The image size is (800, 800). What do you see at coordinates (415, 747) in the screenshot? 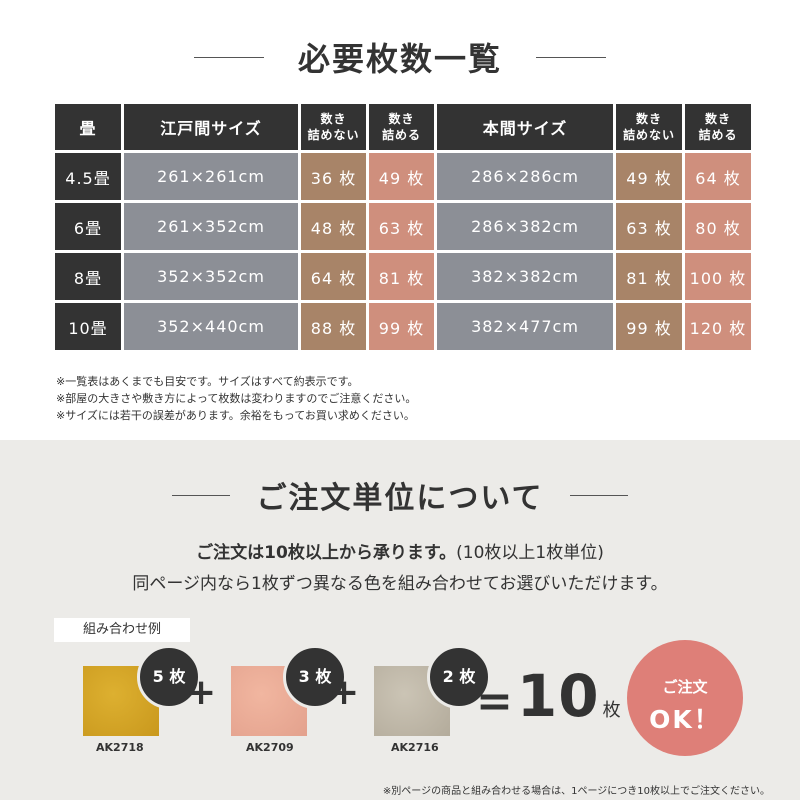
I see `product-code: AK2716` at bounding box center [415, 747].